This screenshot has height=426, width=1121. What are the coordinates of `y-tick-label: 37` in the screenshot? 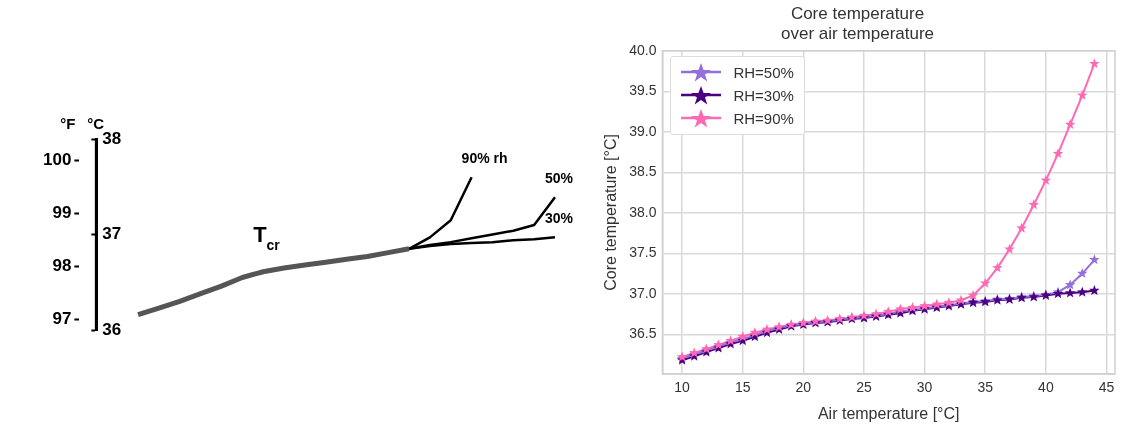 It's located at (112, 234).